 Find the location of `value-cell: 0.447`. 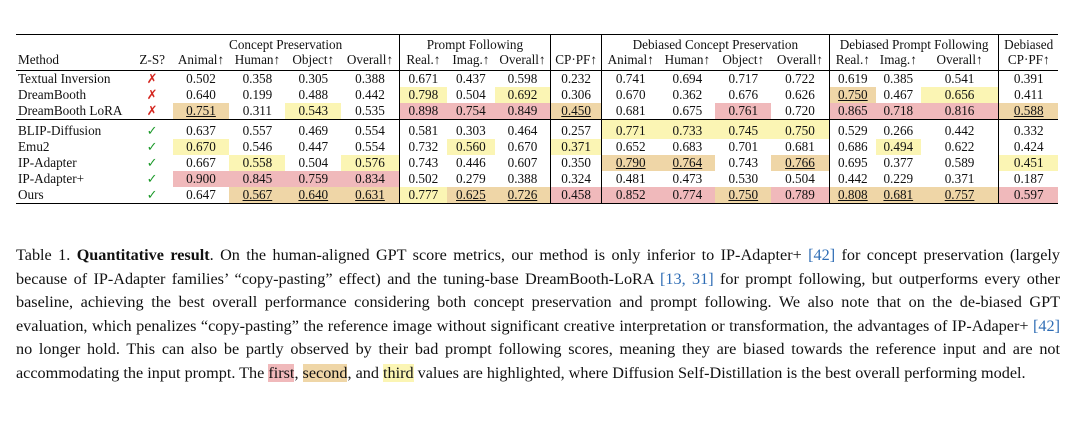

value-cell: 0.447 is located at coordinates (313, 146).